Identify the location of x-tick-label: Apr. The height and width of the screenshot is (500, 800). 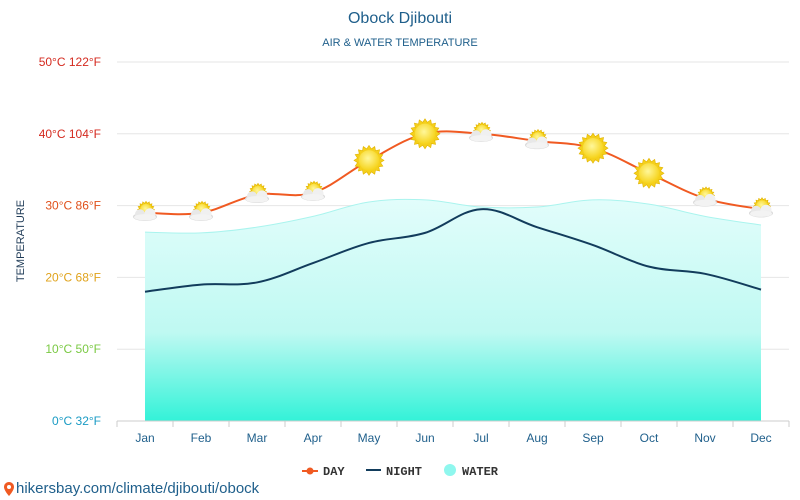
(313, 438).